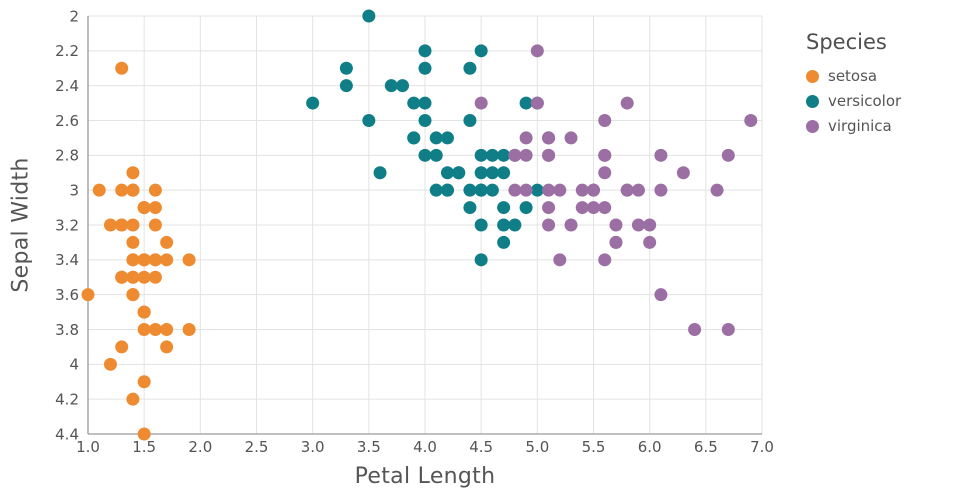 The image size is (960, 500). I want to click on legend-item-versicolor: versicolor, so click(881, 101).